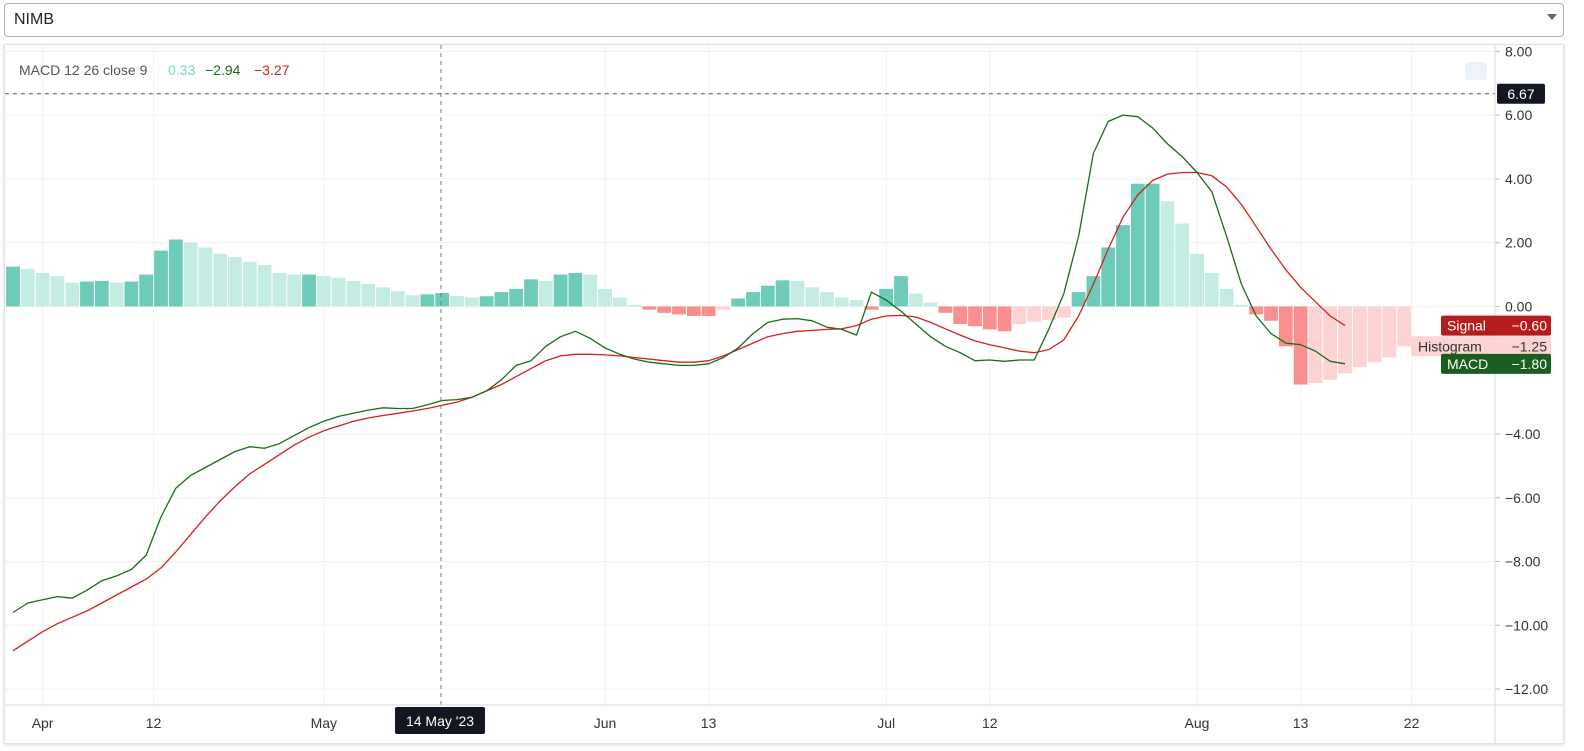 The width and height of the screenshot is (1584, 751). I want to click on chevron-down-icon, so click(1552, 17).